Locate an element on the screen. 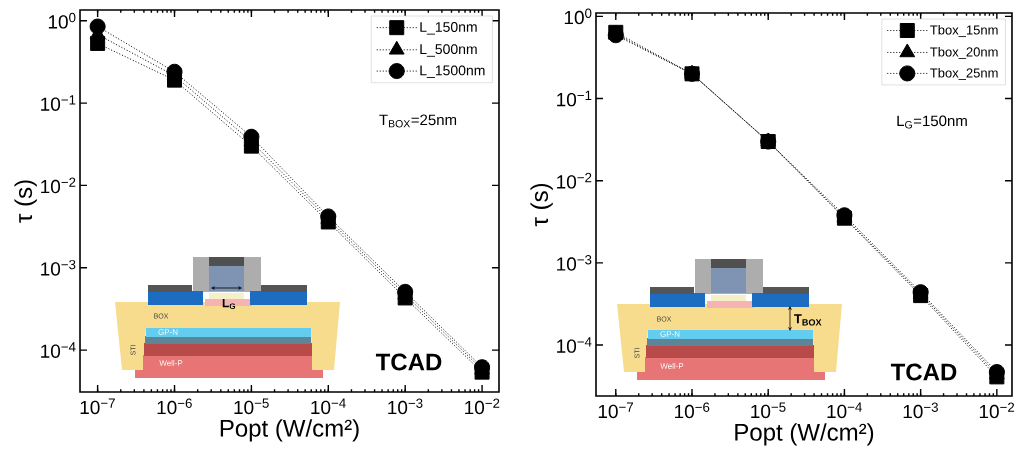 The image size is (1021, 455). legend-label: Tbox_25nm is located at coordinates (964, 73).